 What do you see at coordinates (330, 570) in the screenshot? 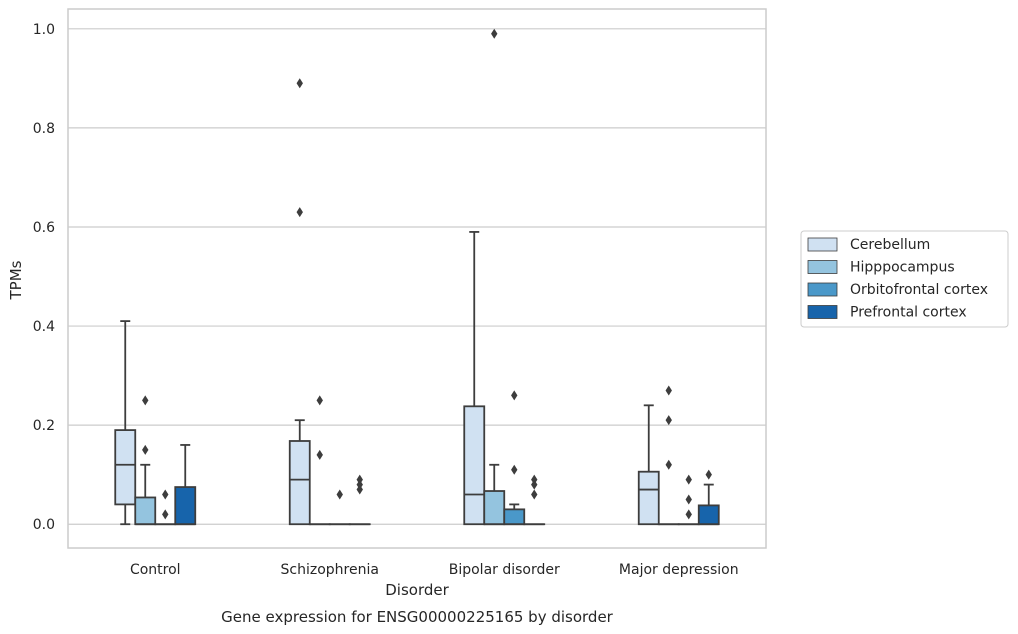
I see `x-tick-label: Schizophrenia` at bounding box center [330, 570].